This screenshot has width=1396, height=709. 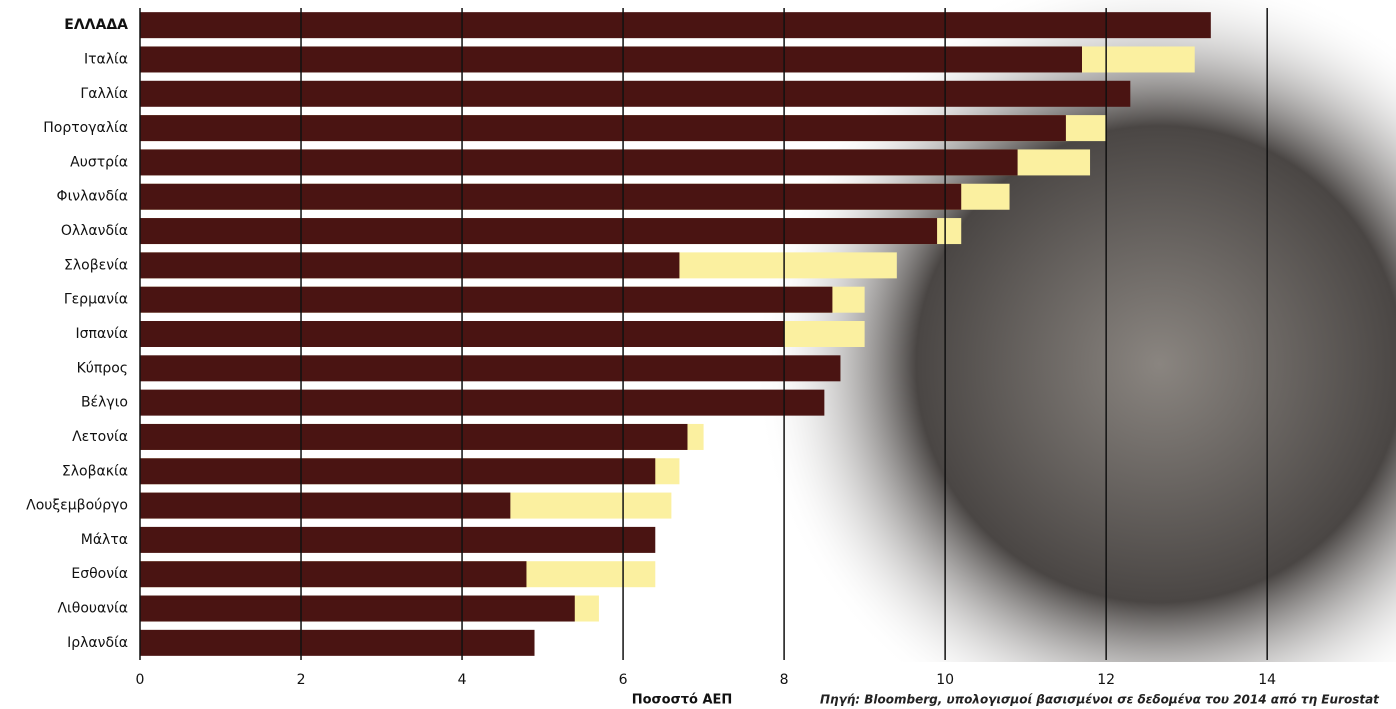 What do you see at coordinates (106, 59) in the screenshot?
I see `y-tick-label: Ιταλία` at bounding box center [106, 59].